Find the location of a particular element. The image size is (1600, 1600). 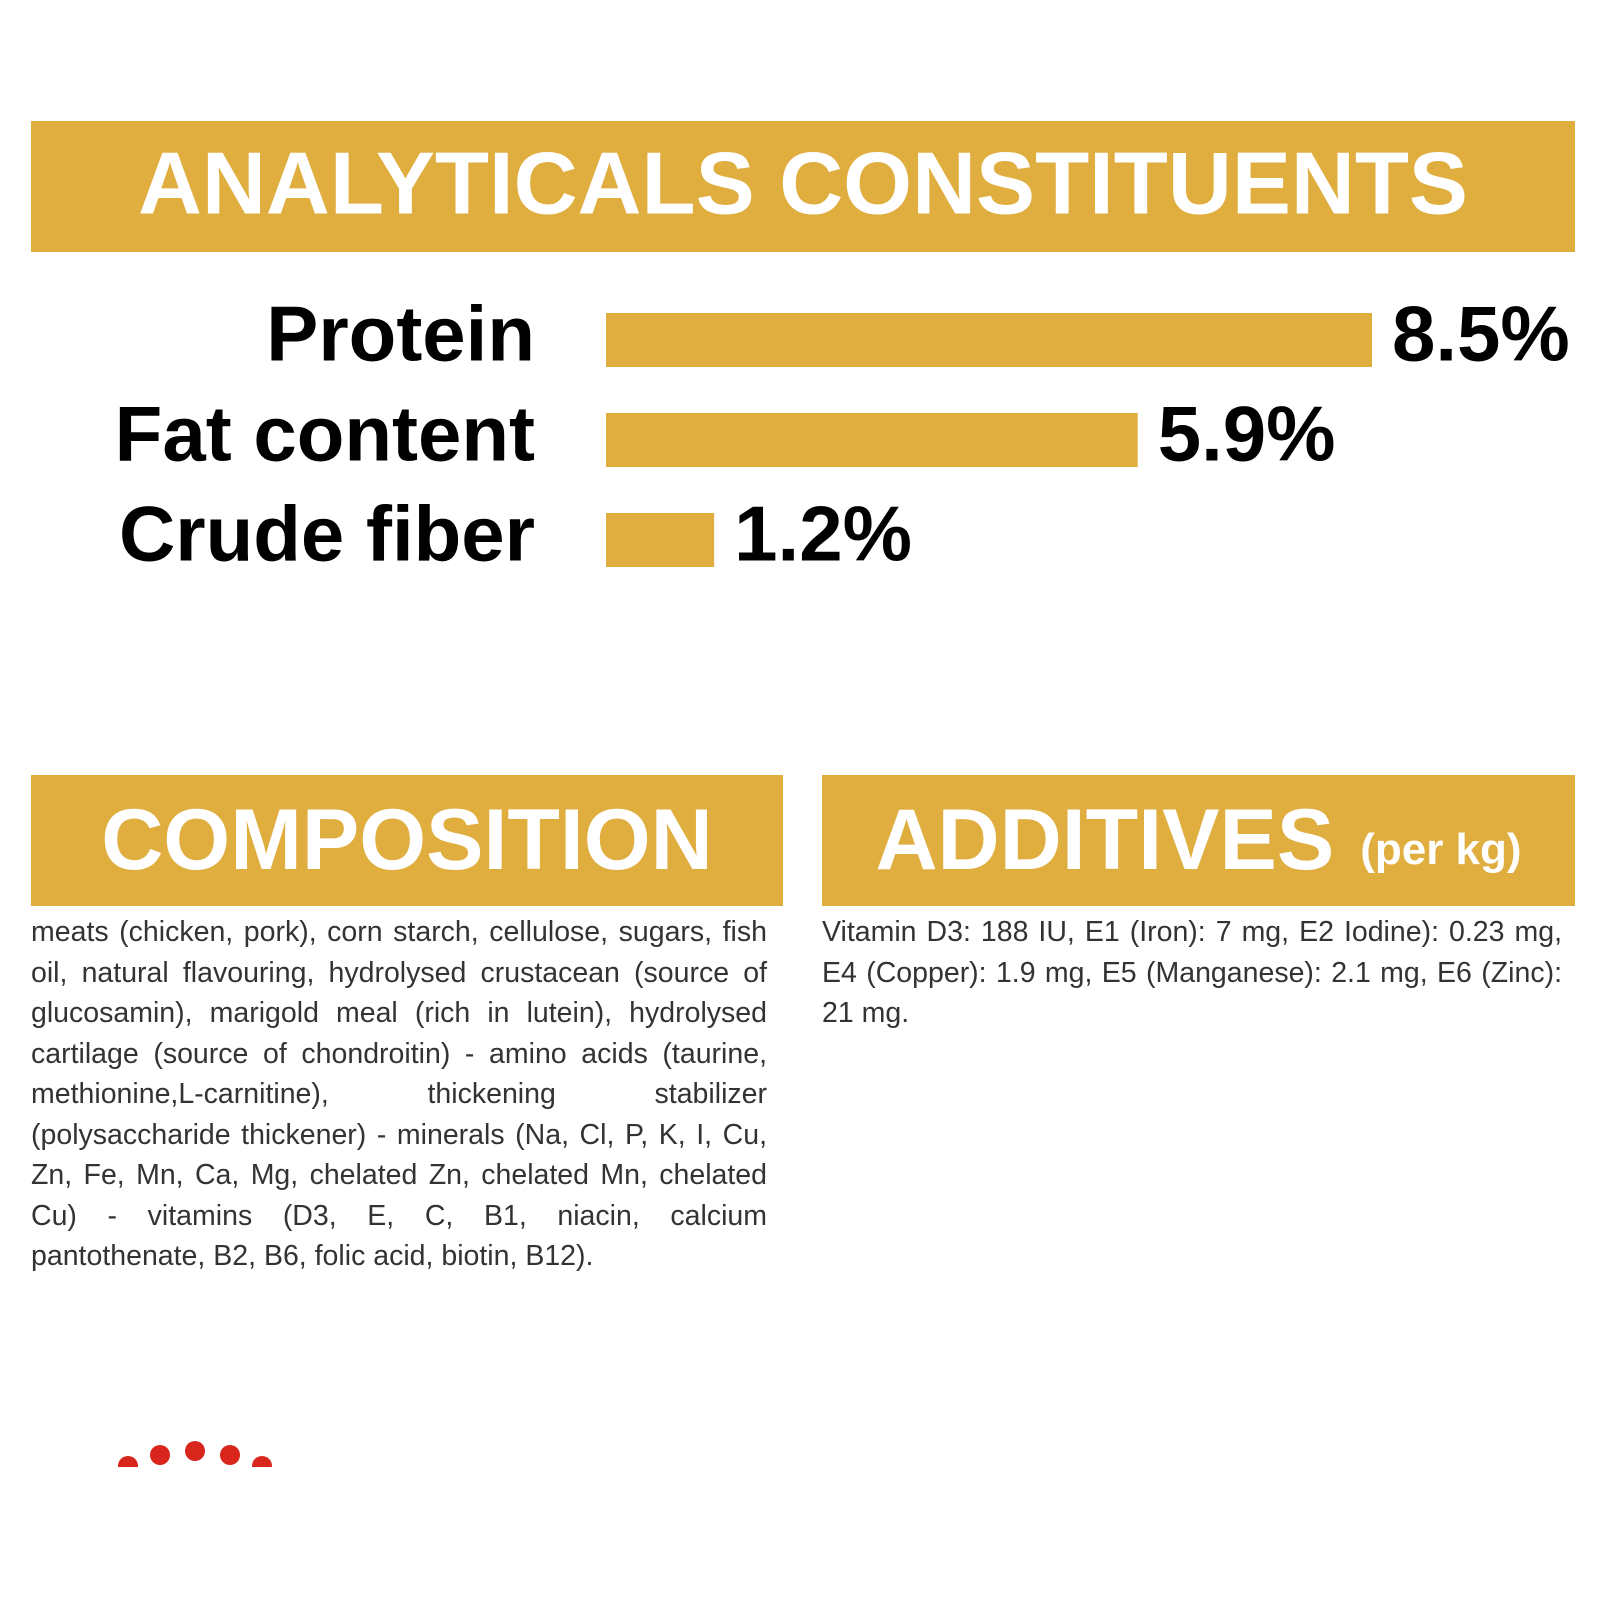

composition-header: COMPOSITION is located at coordinates (407, 840).